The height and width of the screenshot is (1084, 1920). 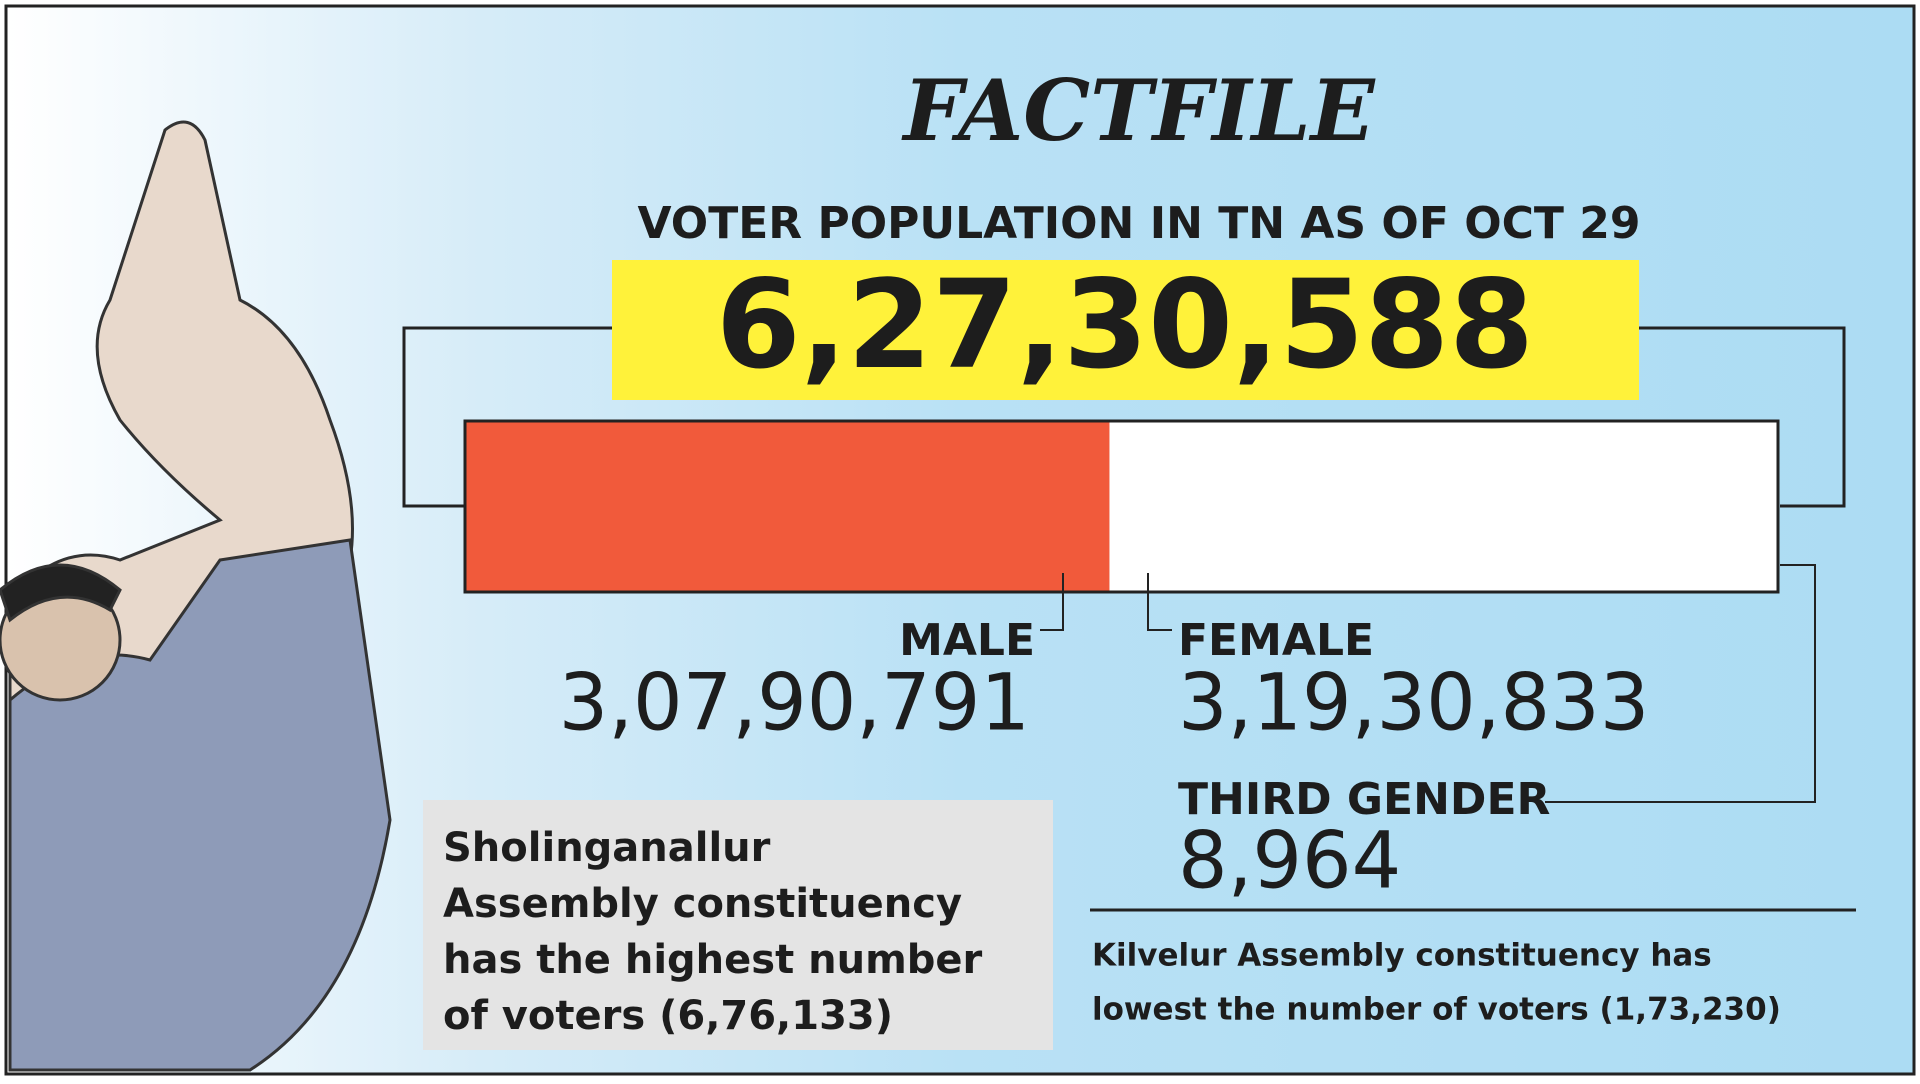 I want to click on note-line: of voters (6,76,133), so click(x=668, y=1016).